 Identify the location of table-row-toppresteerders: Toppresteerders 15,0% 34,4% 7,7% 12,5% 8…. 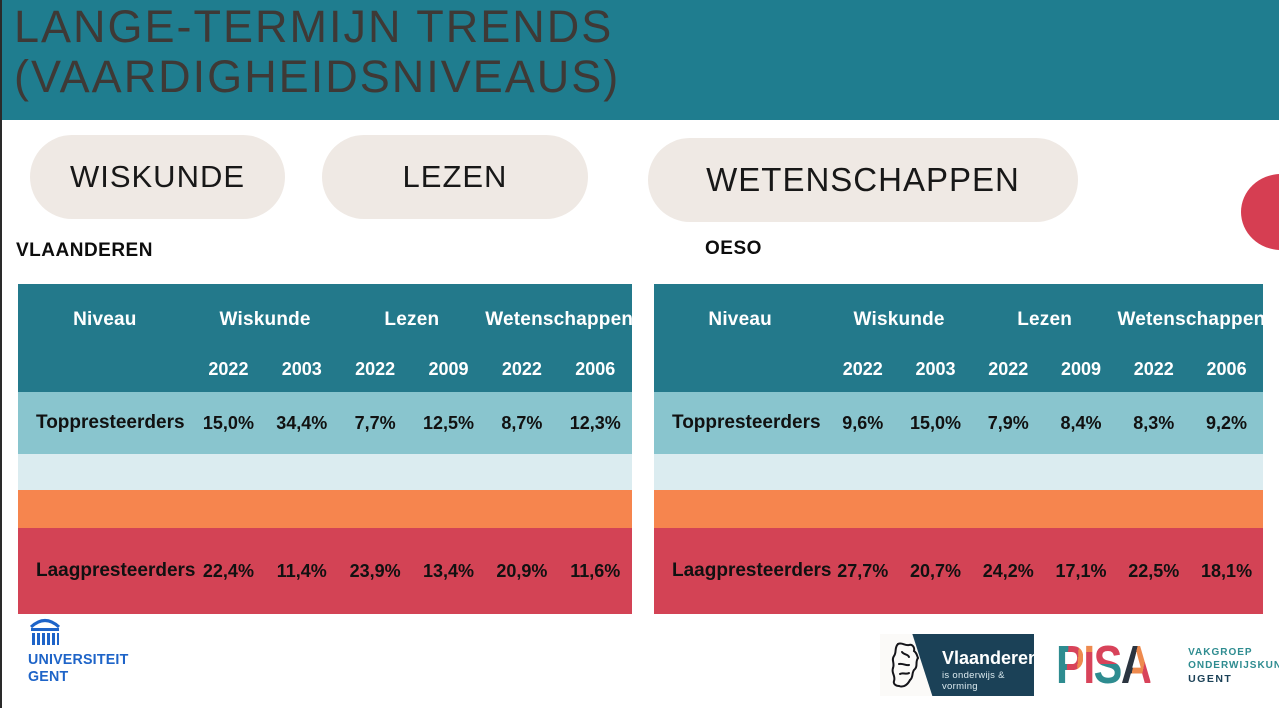
(325, 423).